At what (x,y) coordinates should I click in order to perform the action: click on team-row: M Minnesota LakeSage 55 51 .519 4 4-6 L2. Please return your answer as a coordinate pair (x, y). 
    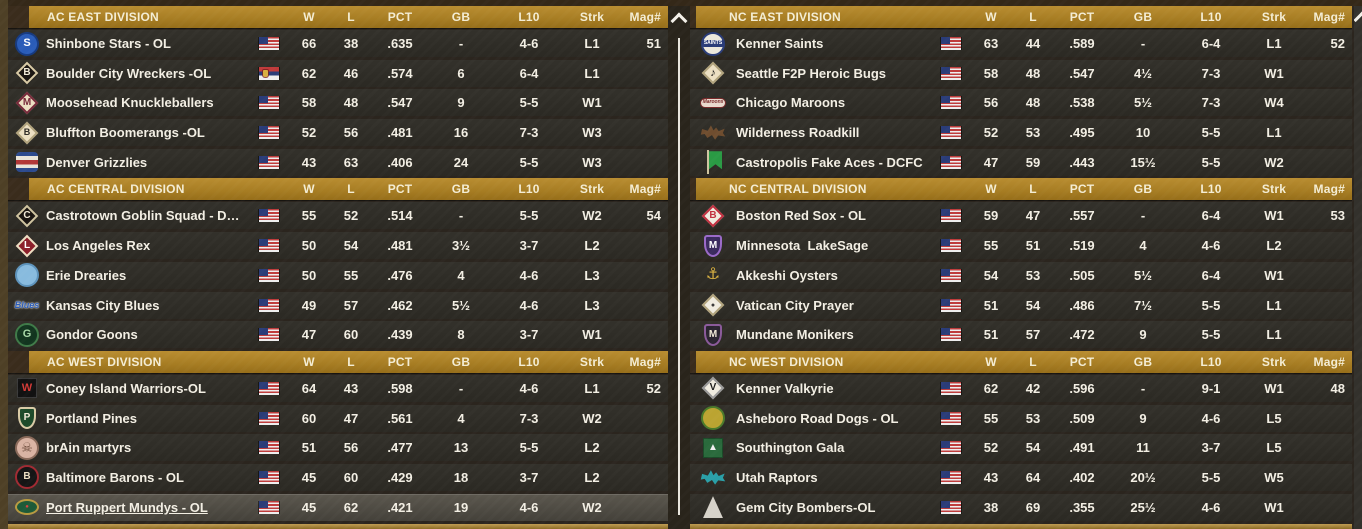
    Looking at the image, I should click on (1021, 246).